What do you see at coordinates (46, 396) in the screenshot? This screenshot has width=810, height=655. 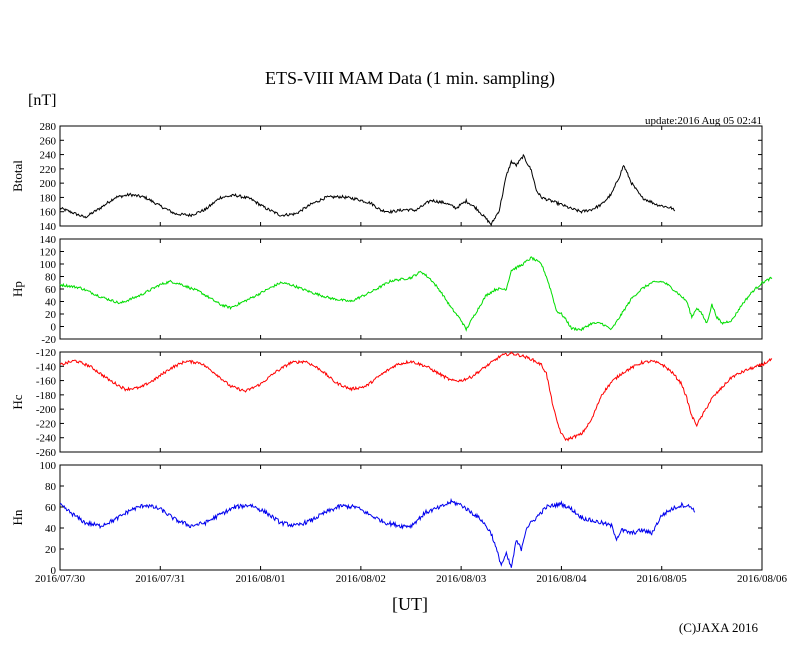 I see `y-tick-label: -180` at bounding box center [46, 396].